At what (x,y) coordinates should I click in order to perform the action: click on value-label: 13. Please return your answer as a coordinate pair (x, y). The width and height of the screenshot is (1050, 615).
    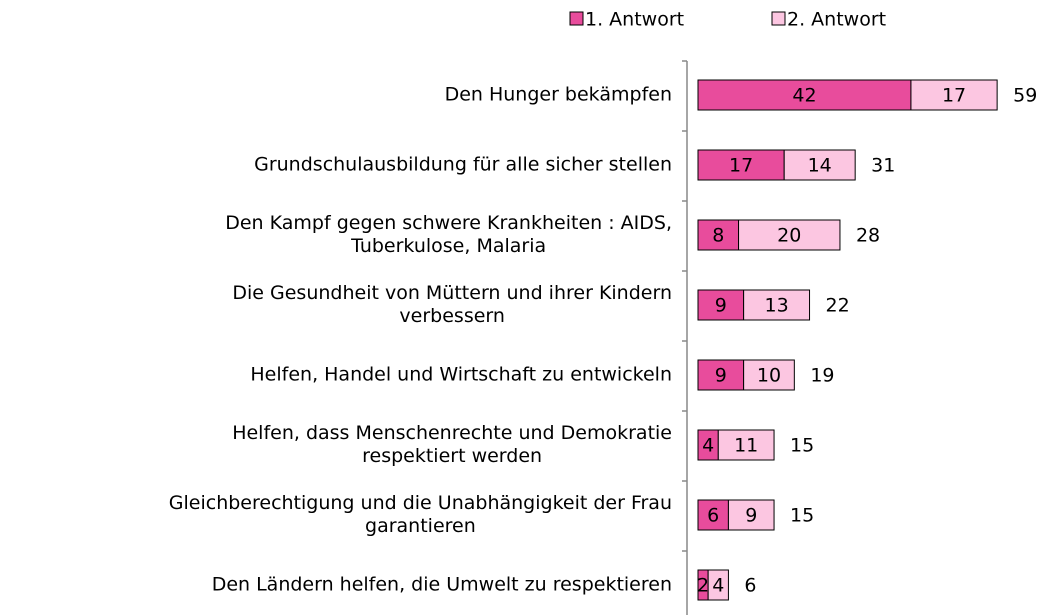
    Looking at the image, I should click on (776, 306).